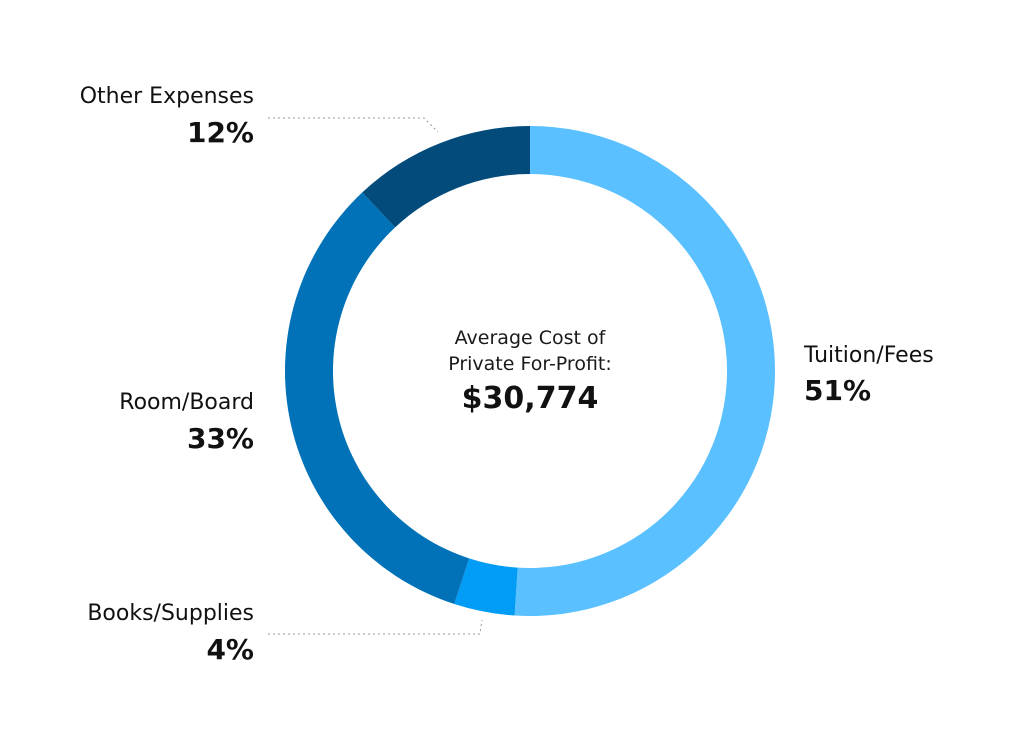 This screenshot has width=1024, height=745. What do you see at coordinates (375, 627) in the screenshot?
I see `books-supplies-leader-line` at bounding box center [375, 627].